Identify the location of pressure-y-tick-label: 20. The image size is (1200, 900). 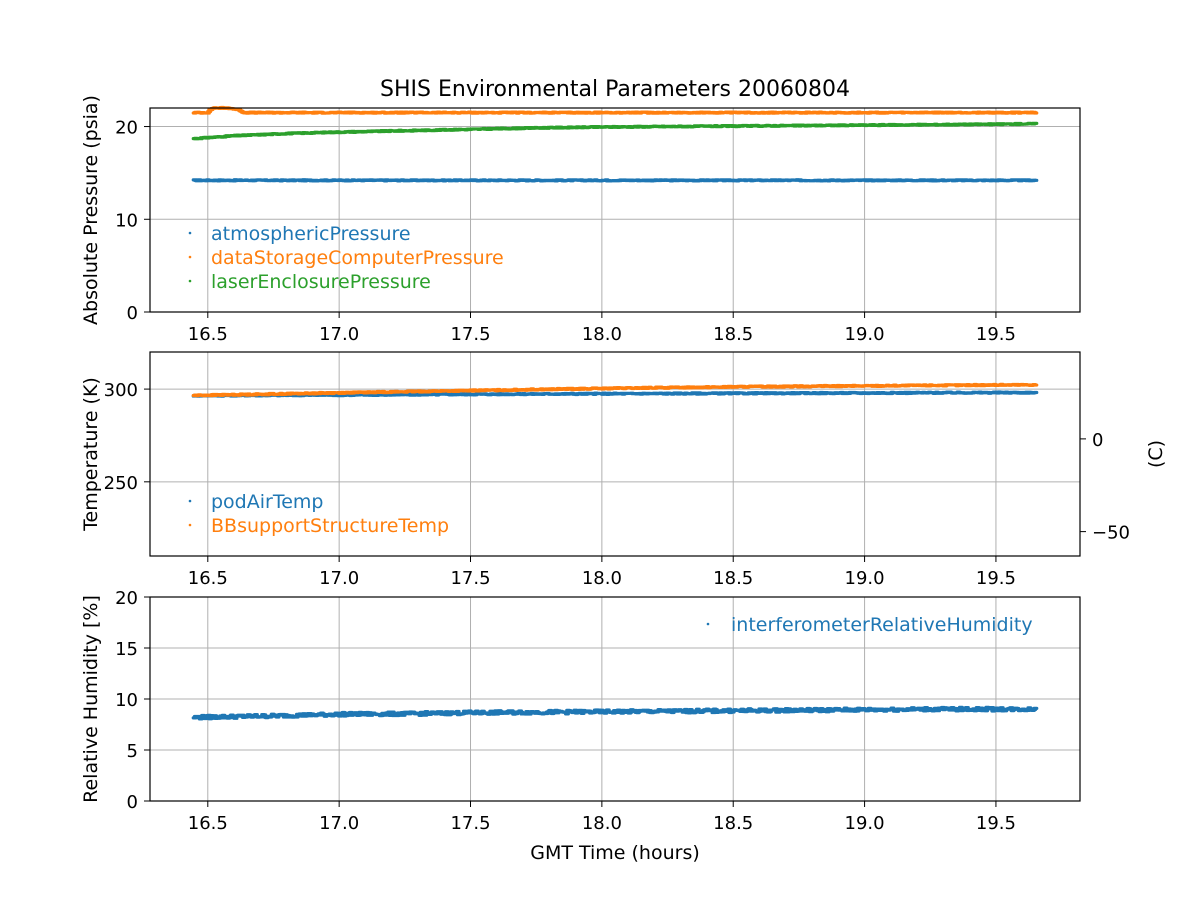
(126, 128).